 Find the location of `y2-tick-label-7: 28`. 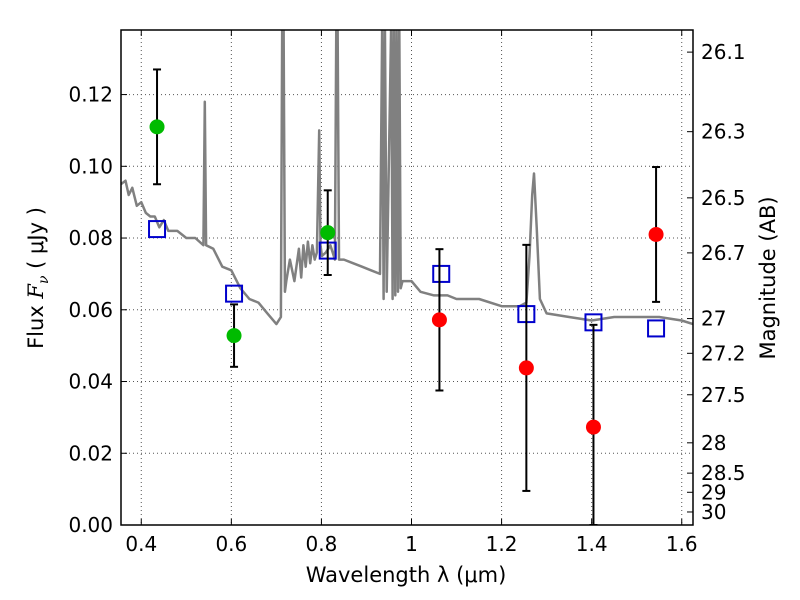

y2-tick-label-7: 28 is located at coordinates (713, 443).